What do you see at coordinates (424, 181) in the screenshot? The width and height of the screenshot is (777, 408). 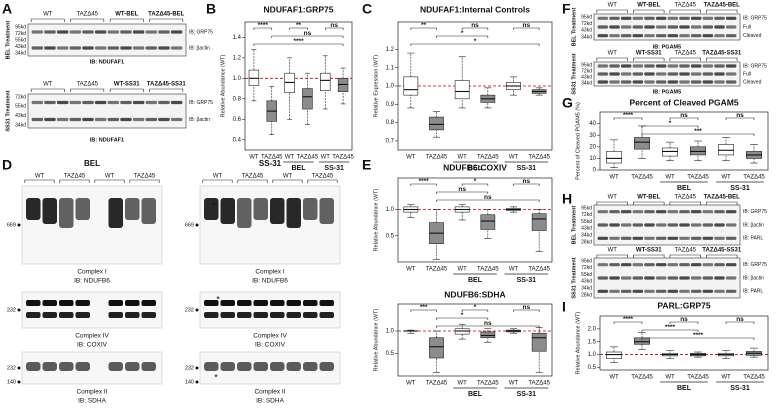 I see `significance-label: ****` at bounding box center [424, 181].